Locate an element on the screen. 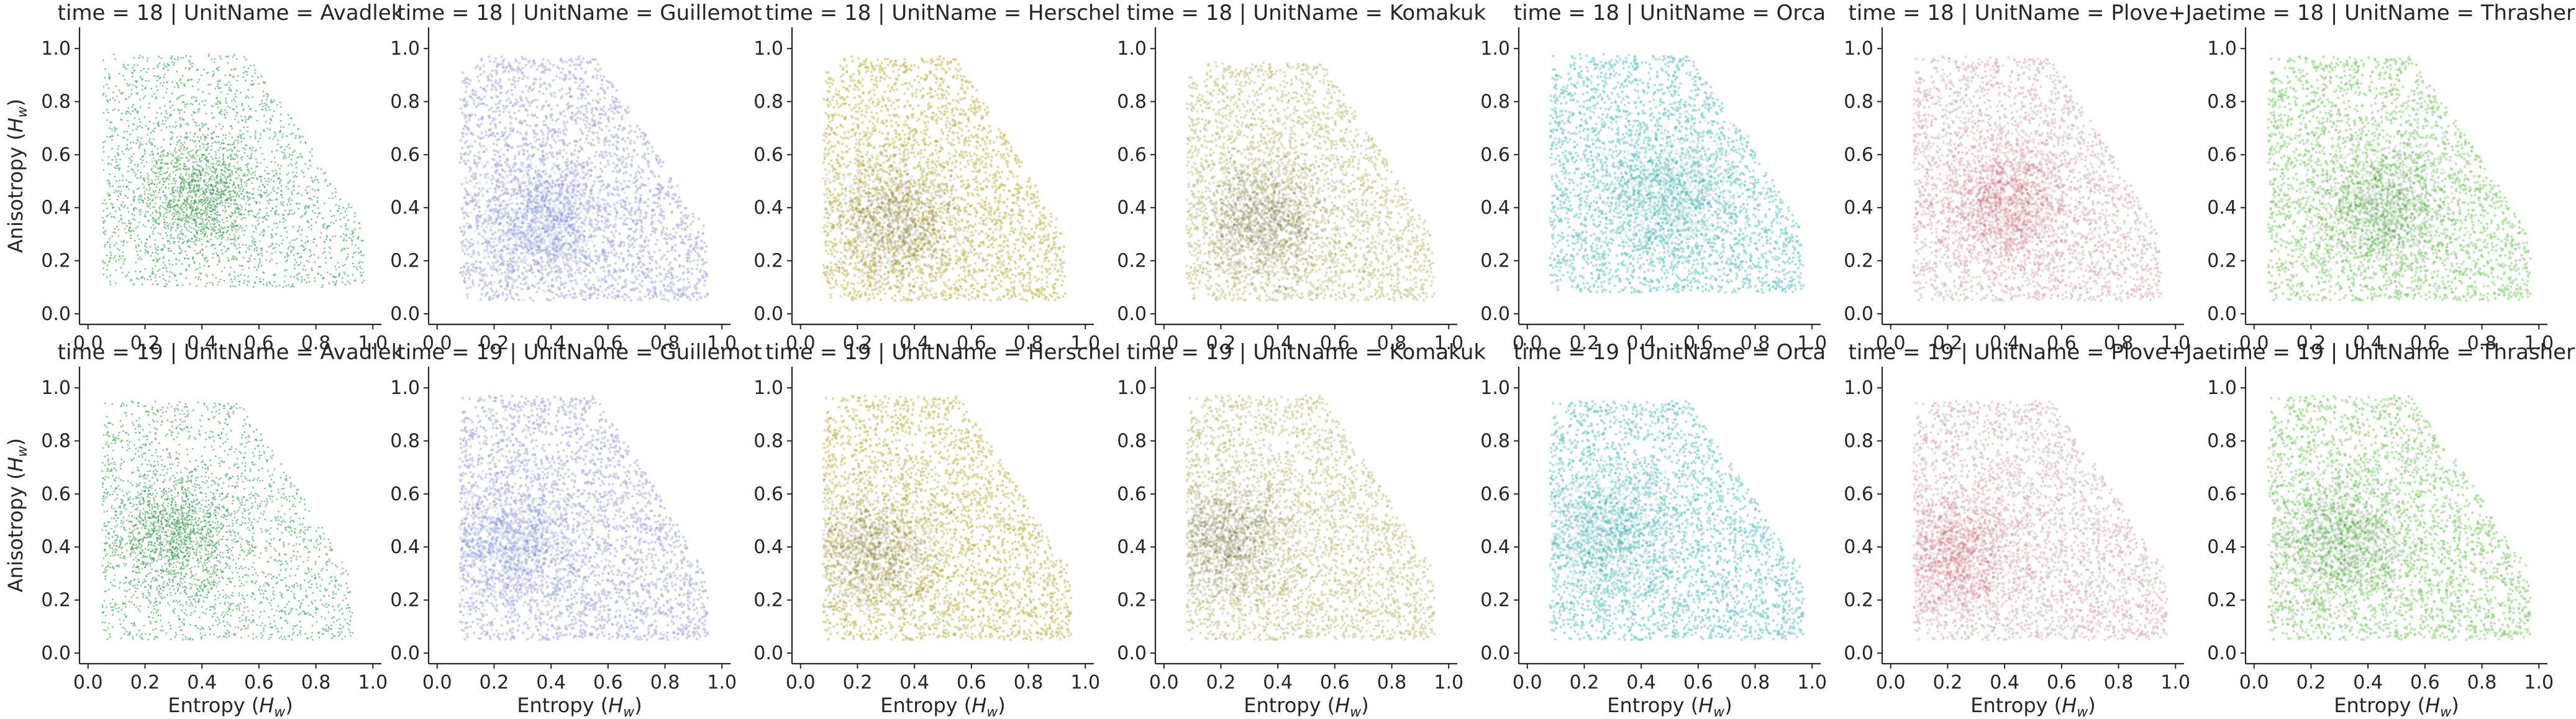 The width and height of the screenshot is (2576, 719). x-tick-label: 0.6 is located at coordinates (259, 343).